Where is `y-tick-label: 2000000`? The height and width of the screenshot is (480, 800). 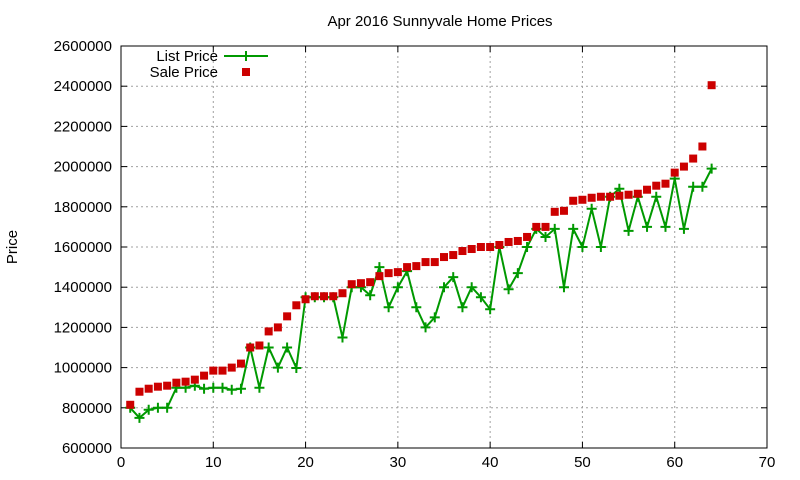
y-tick-label: 2000000 is located at coordinates (83, 167).